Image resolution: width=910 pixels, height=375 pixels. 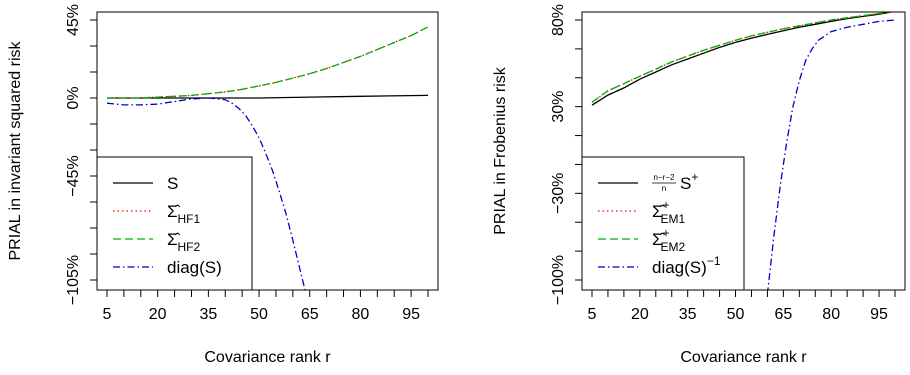 What do you see at coordinates (558, 193) in the screenshot?
I see `y-tick-label: −30%` at bounding box center [558, 193].